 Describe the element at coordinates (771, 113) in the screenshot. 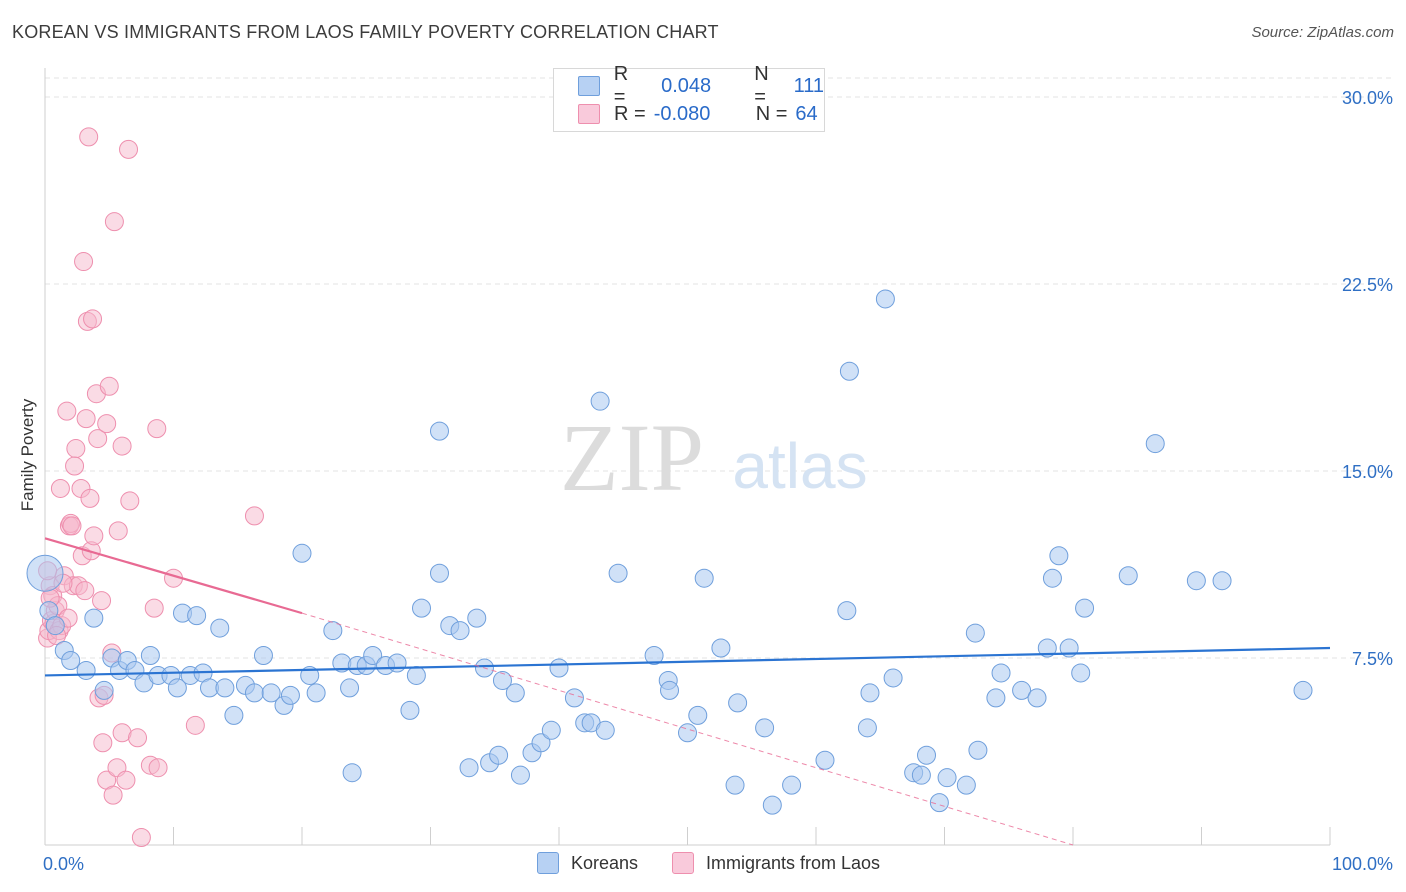

I see `laos-n-label: N =` at that location.